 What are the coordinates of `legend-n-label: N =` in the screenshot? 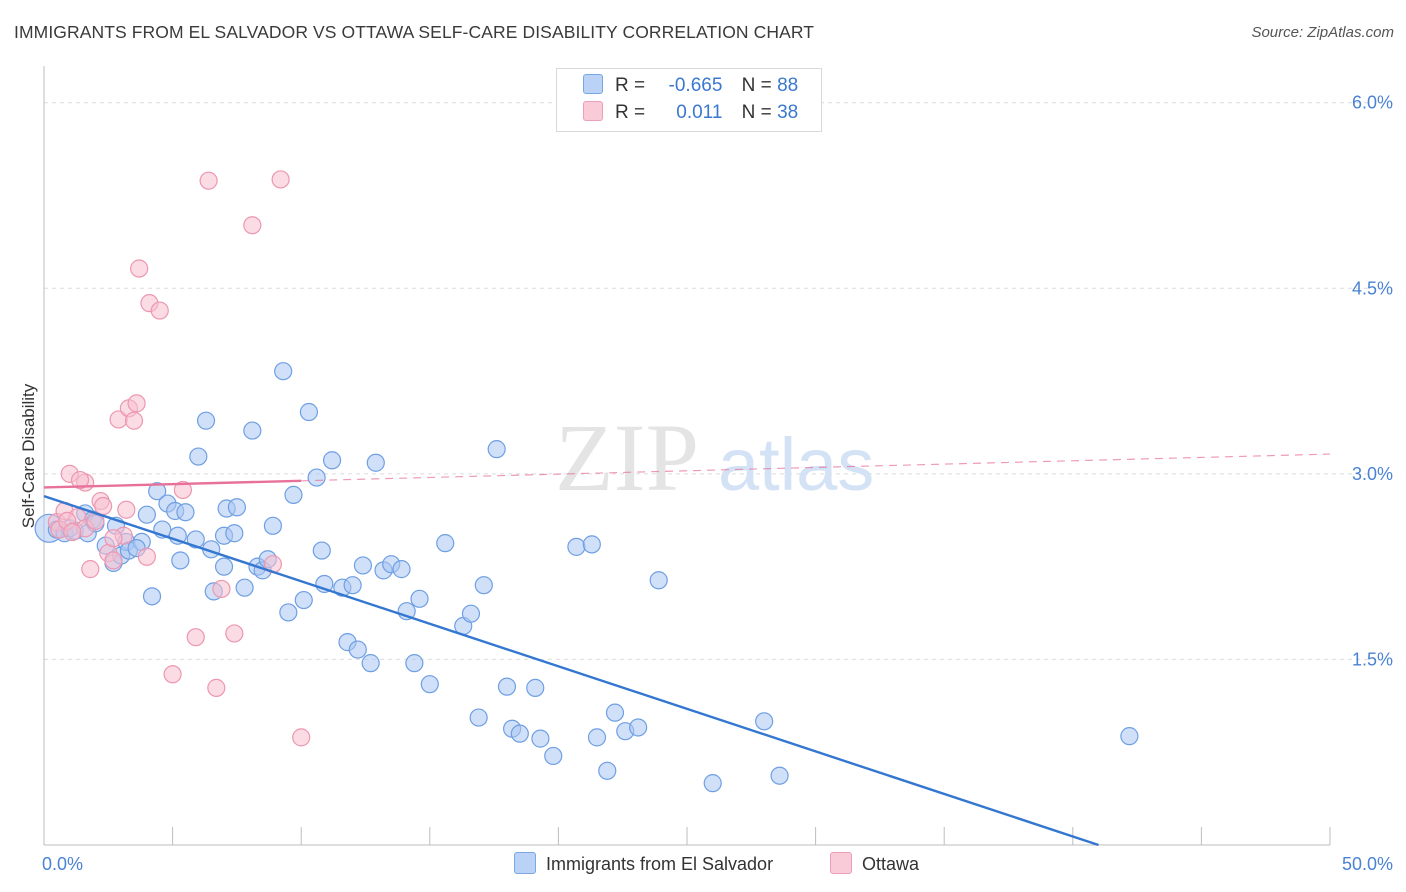 It's located at (756, 112).